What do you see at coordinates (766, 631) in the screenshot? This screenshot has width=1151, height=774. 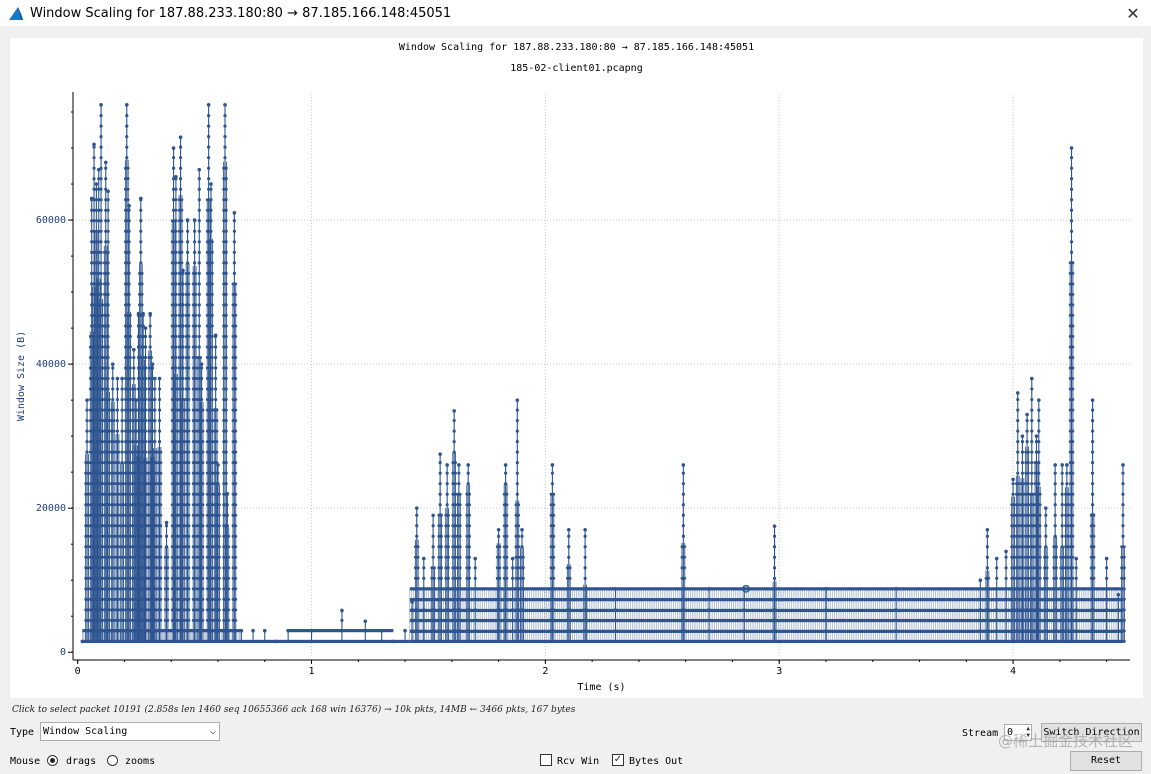 I see `baseline-band` at bounding box center [766, 631].